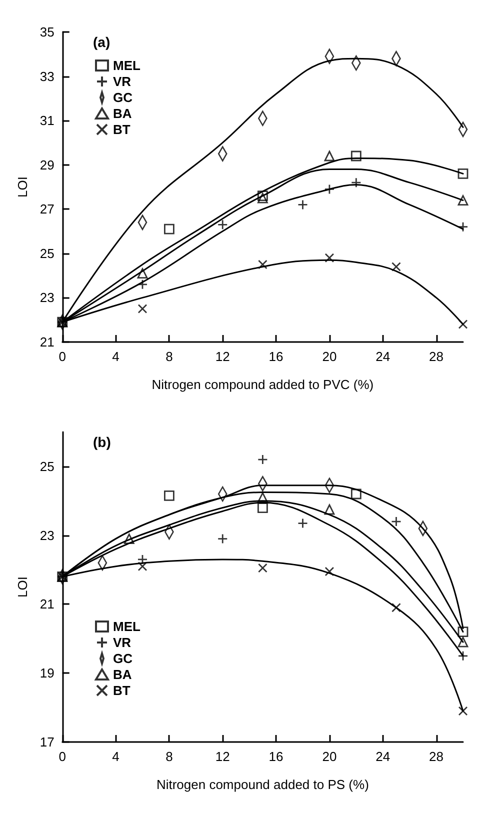 Image resolution: width=485 pixels, height=820 pixels. What do you see at coordinates (47, 673) in the screenshot?
I see `y-tick-label: 19` at bounding box center [47, 673].